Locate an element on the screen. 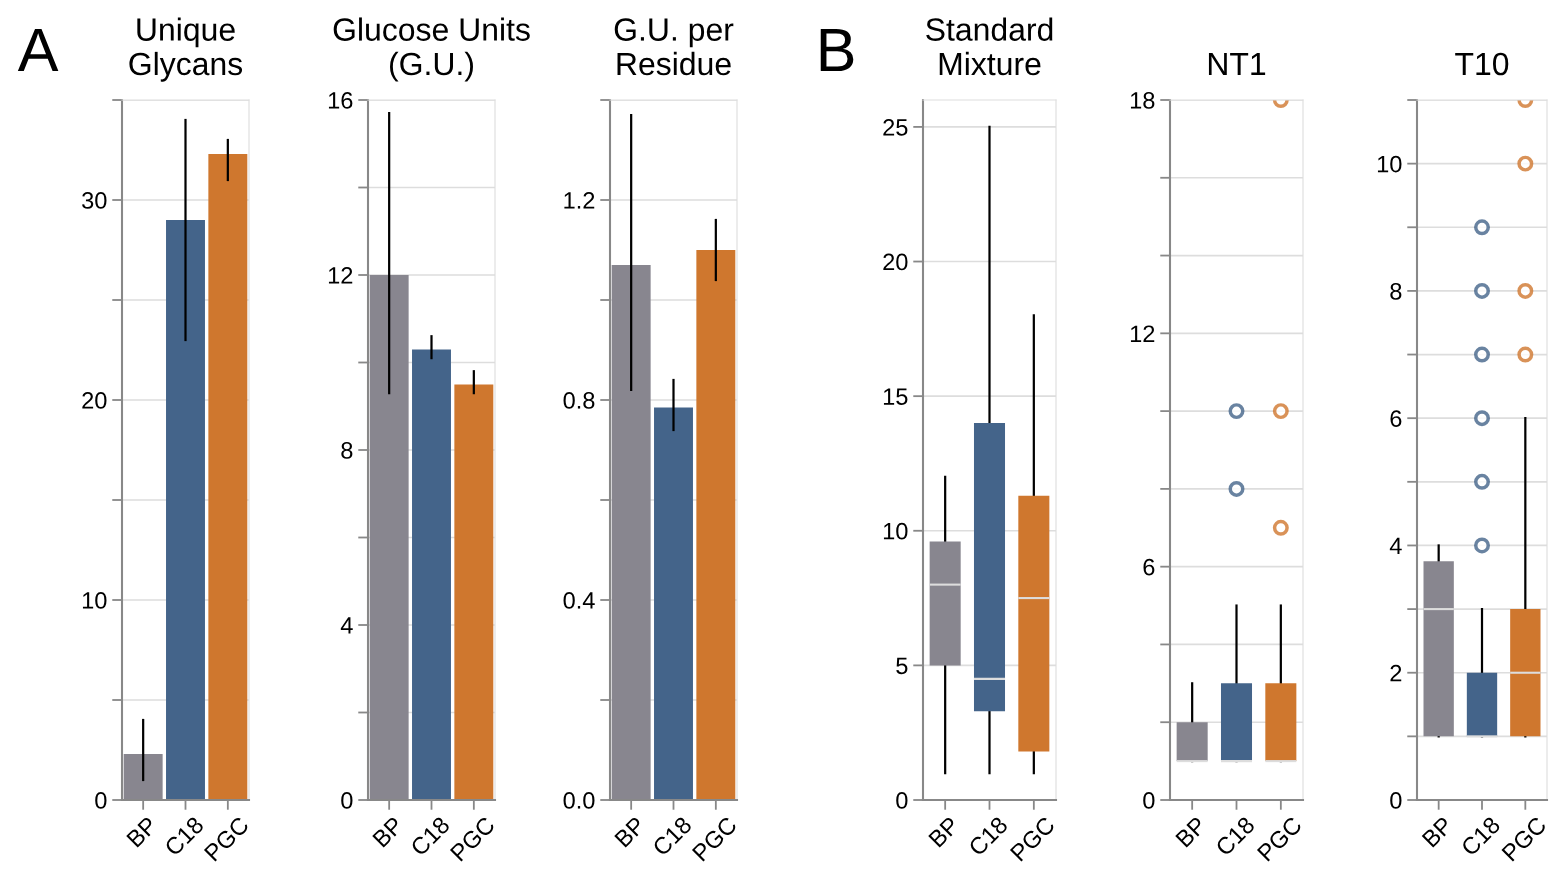 This screenshot has height=880, width=1553. y-tick-label: 25 is located at coordinates (895, 127).